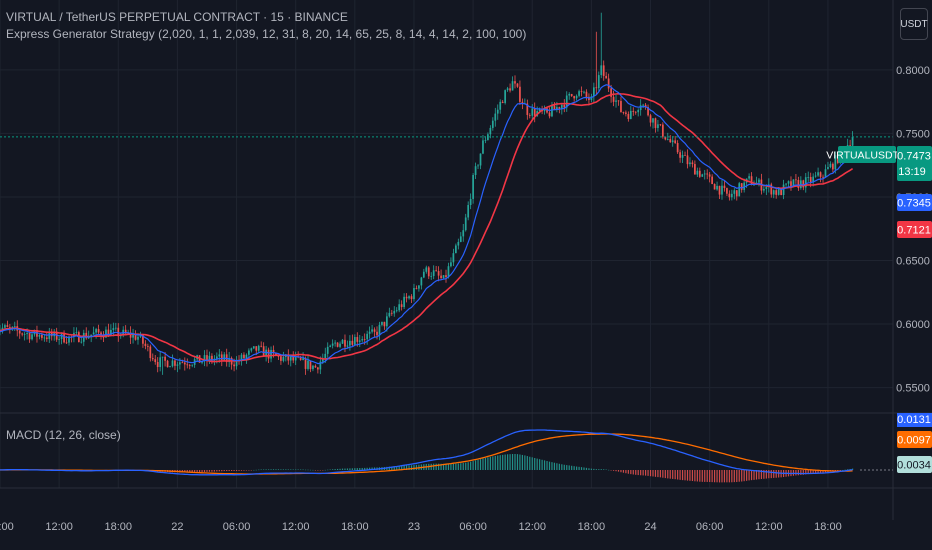 This screenshot has width=932, height=550. I want to click on currency-button: USDT, so click(914, 24).